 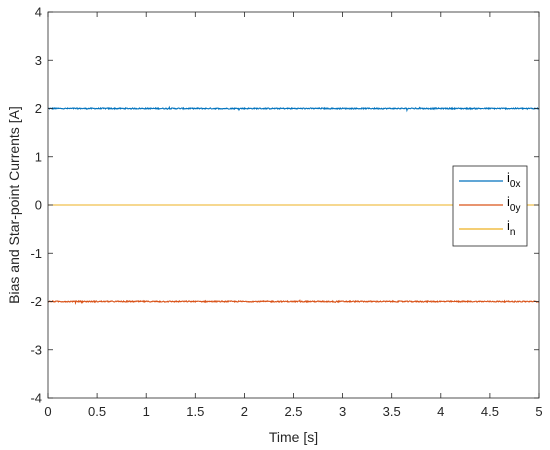 I want to click on x-tick-label: 5, so click(x=538, y=411).